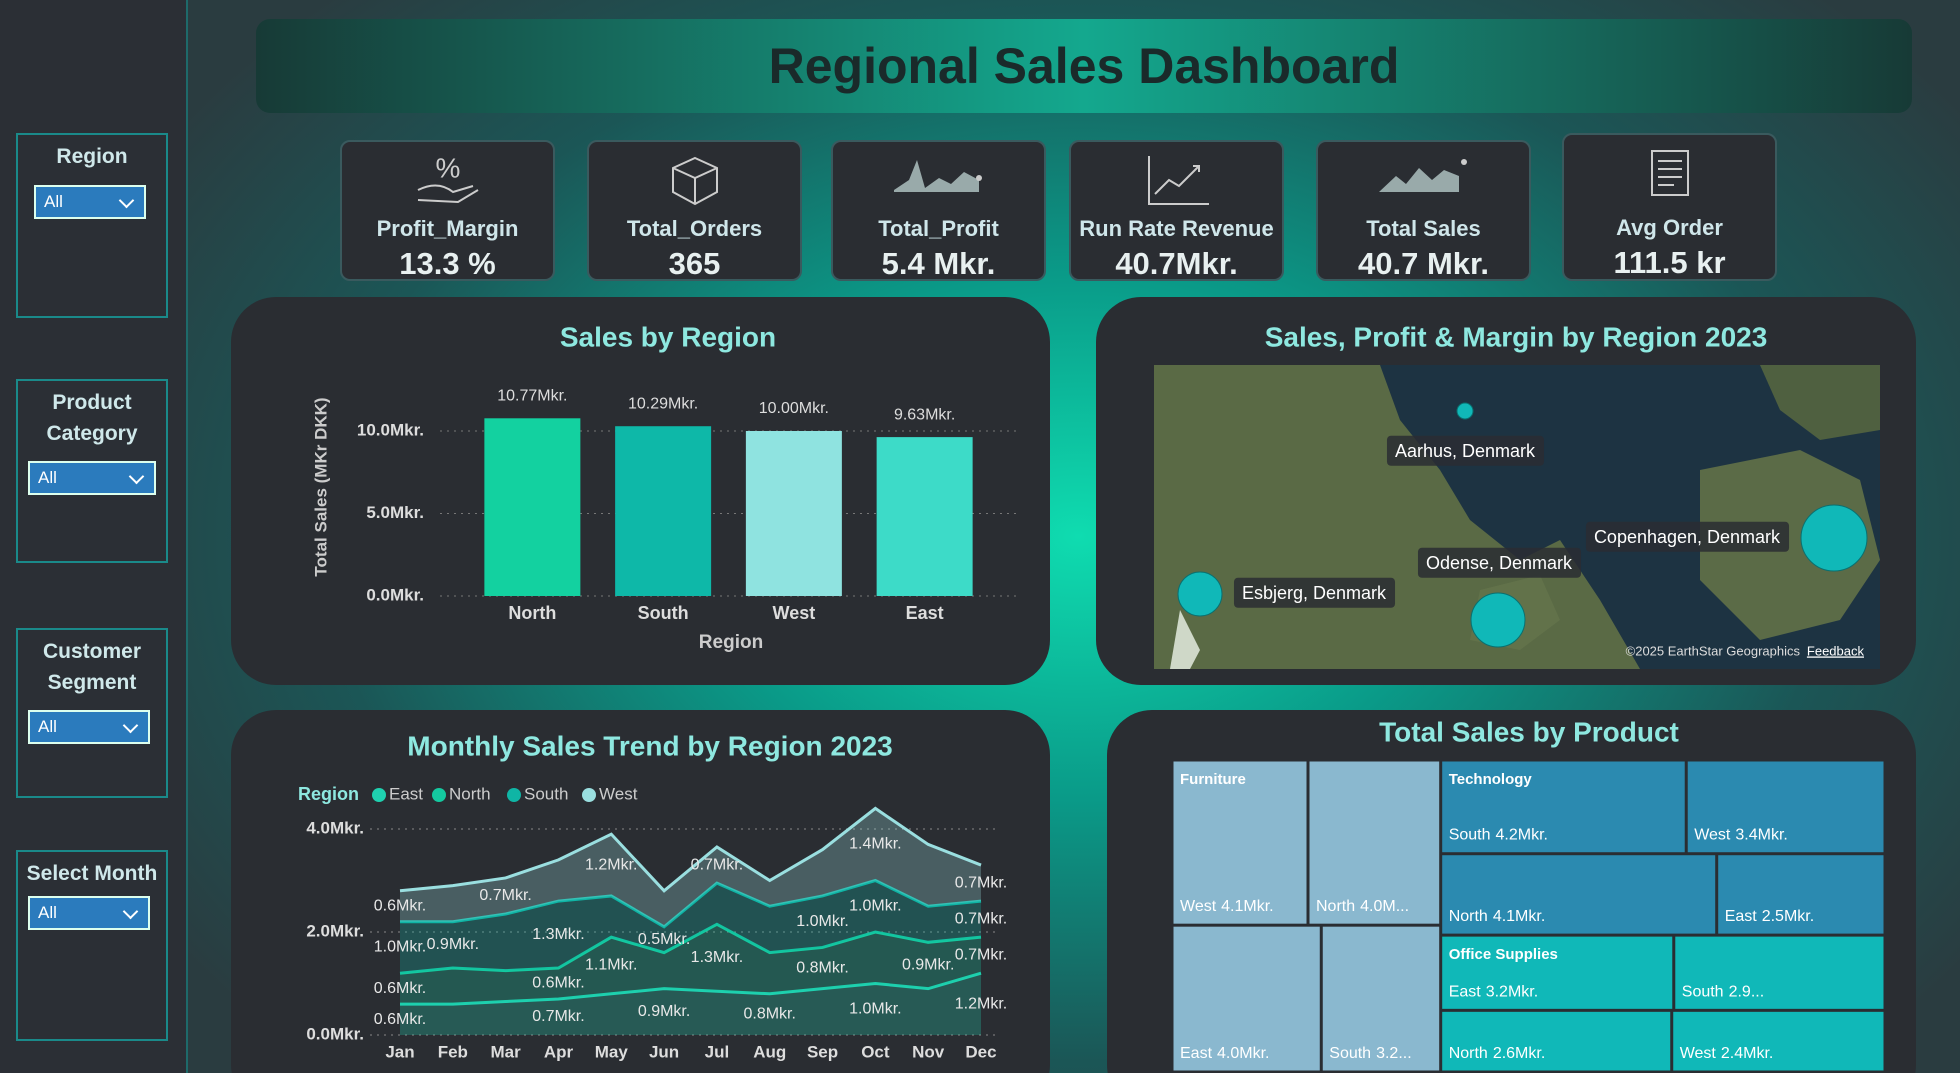 This screenshot has width=1960, height=1073. What do you see at coordinates (822, 1051) in the screenshot?
I see `x-tick-label: Sep` at bounding box center [822, 1051].